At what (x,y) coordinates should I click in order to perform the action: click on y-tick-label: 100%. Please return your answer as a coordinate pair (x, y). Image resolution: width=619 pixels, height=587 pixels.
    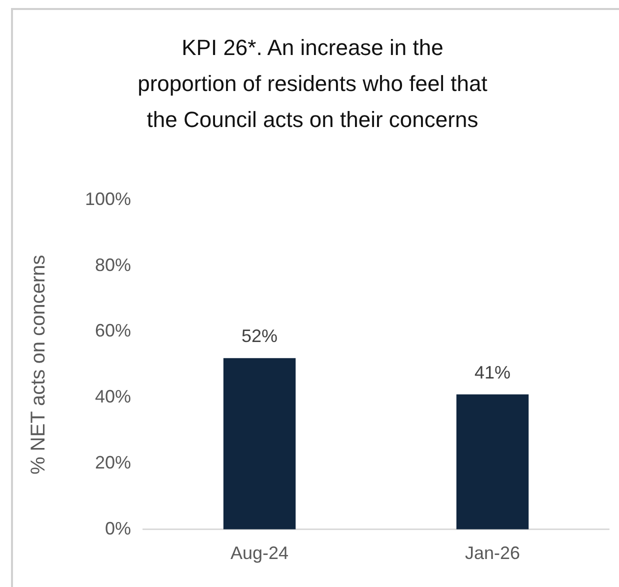
    Looking at the image, I should click on (108, 198).